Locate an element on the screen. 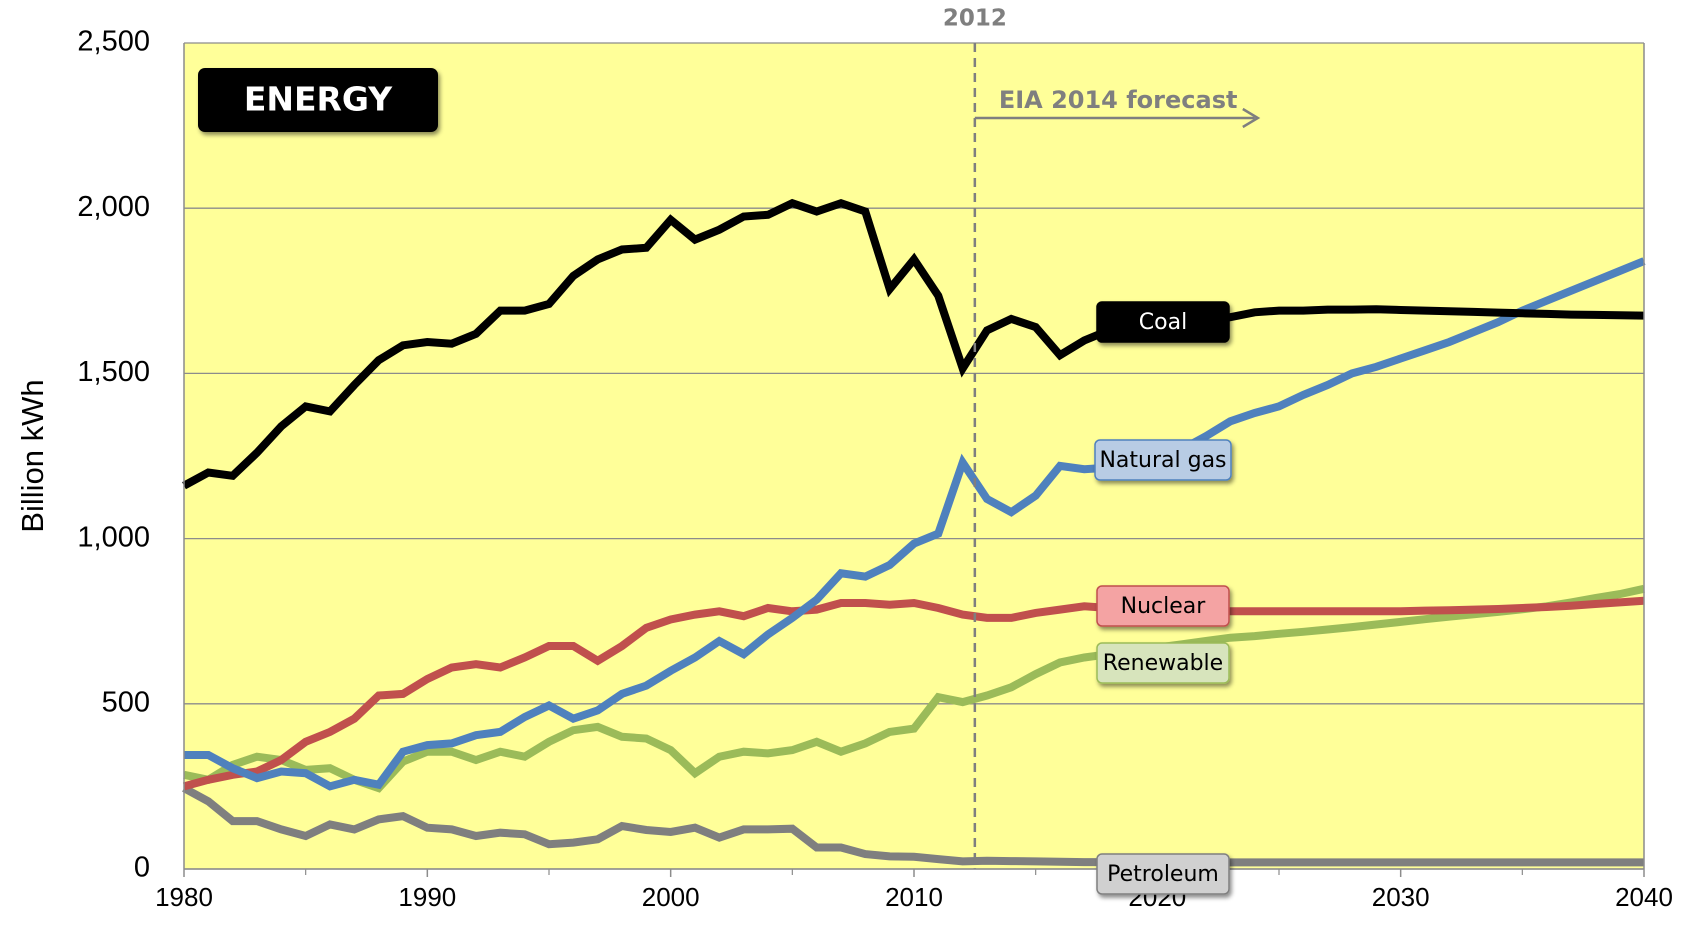  series-labels: Coal Natural gas Nuclear Renewable Petroleum is located at coordinates (1163, 598).